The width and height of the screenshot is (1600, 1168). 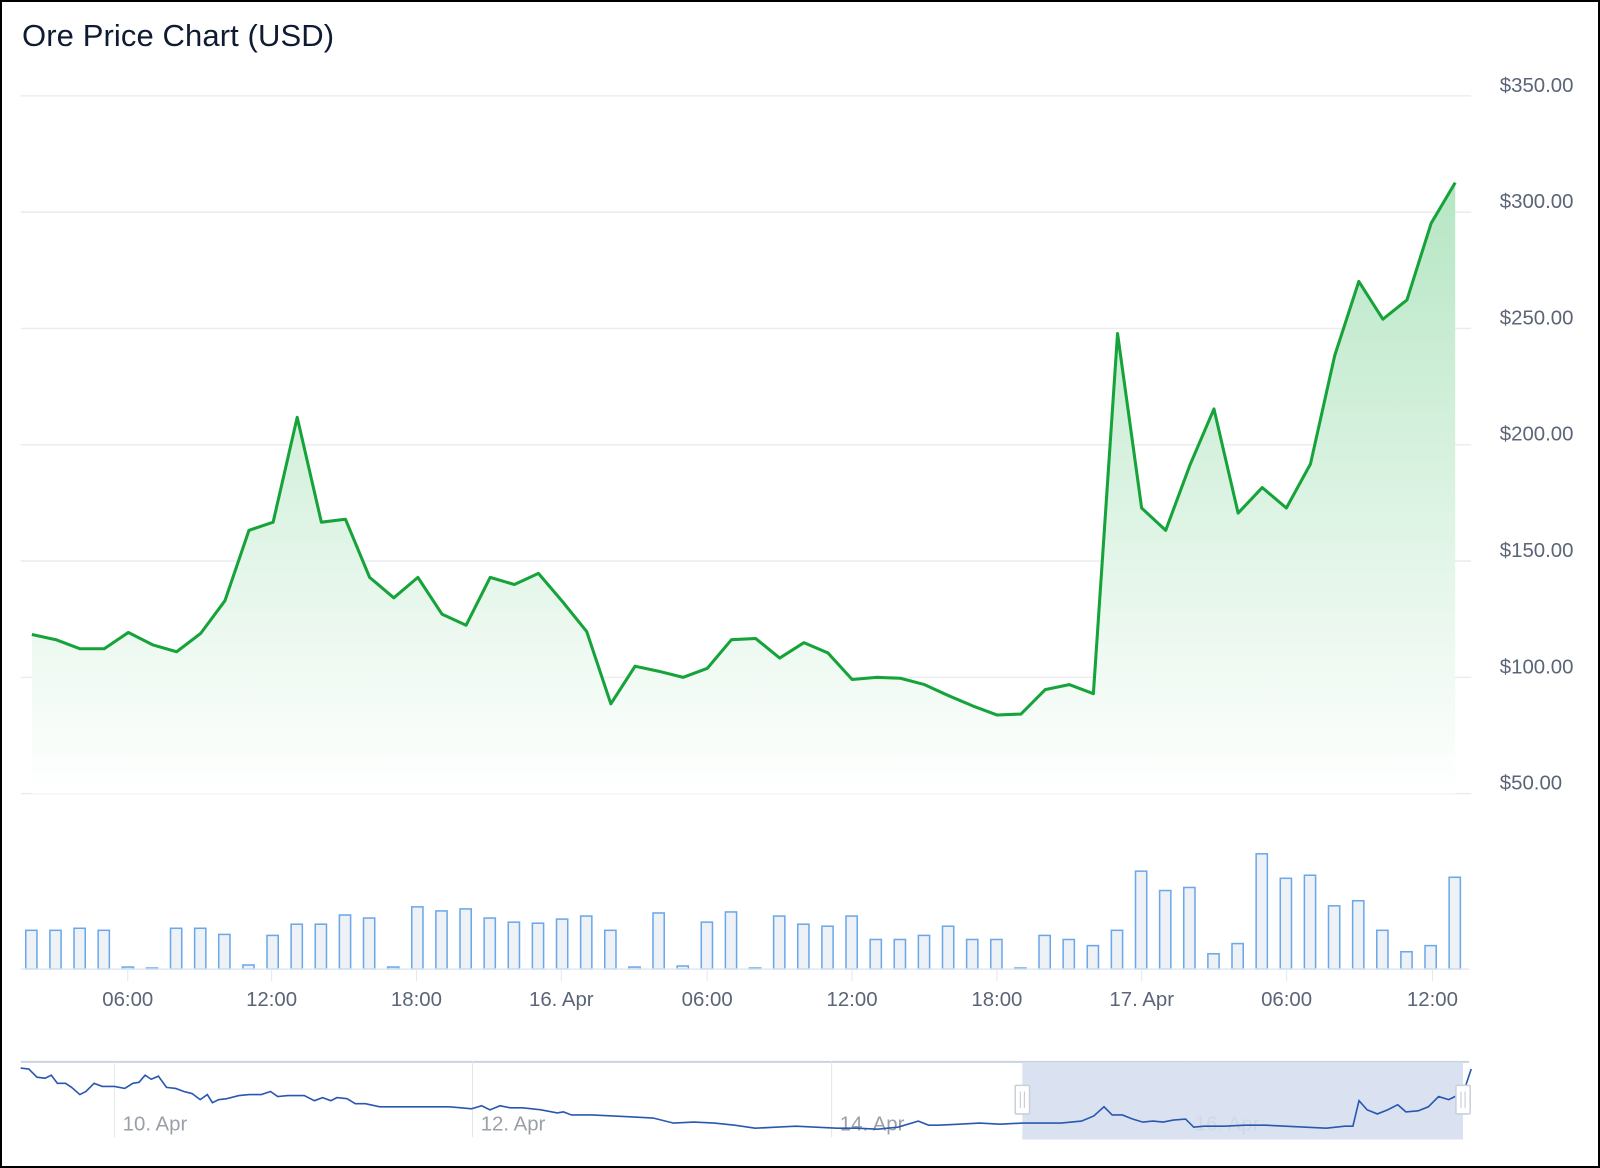 I want to click on y-axis-label: $350.00, so click(x=1537, y=86).